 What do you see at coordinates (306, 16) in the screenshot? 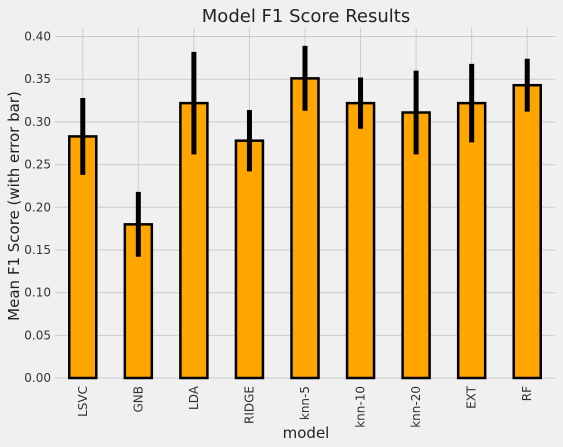
I see `chart-title: Model F1 Score Results` at bounding box center [306, 16].